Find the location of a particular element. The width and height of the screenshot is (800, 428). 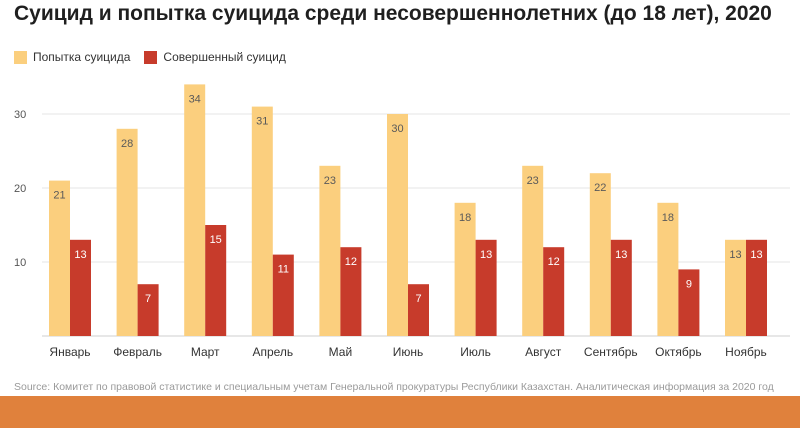

legend-swatch-completed is located at coordinates (151, 57).